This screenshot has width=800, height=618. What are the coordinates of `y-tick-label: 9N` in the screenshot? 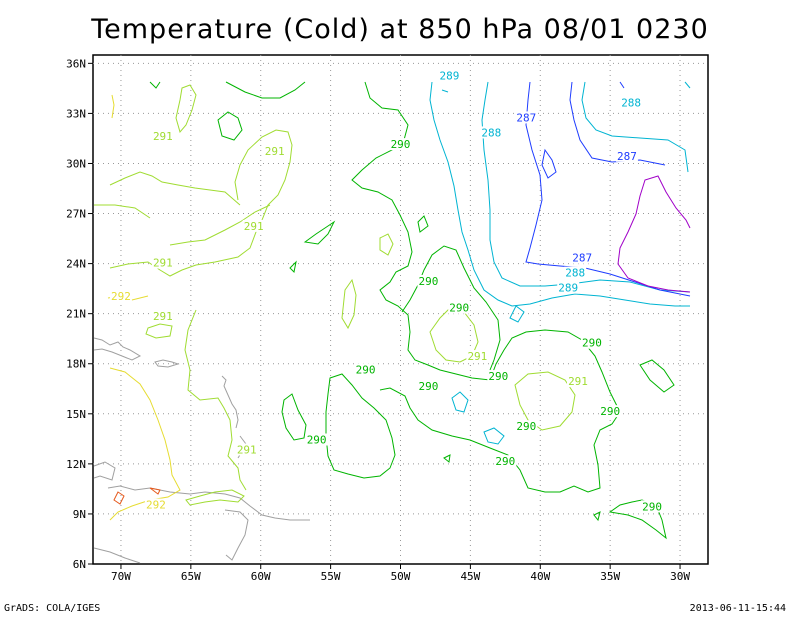 It's located at (79, 514).